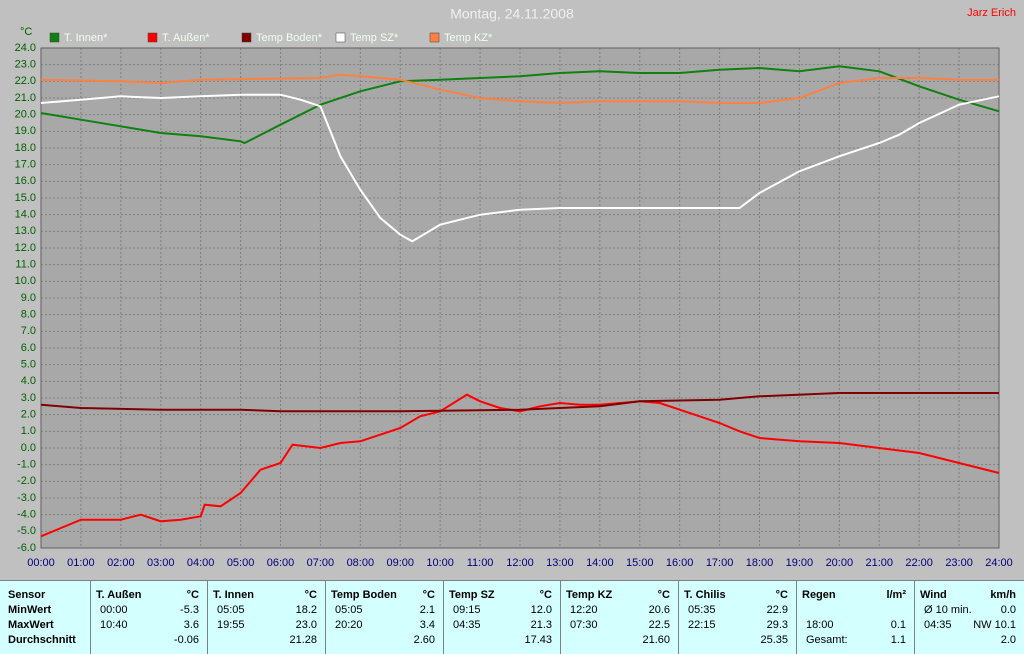 The height and width of the screenshot is (654, 1024). What do you see at coordinates (306, 610) in the screenshot?
I see `cell-value: 18.2` at bounding box center [306, 610].